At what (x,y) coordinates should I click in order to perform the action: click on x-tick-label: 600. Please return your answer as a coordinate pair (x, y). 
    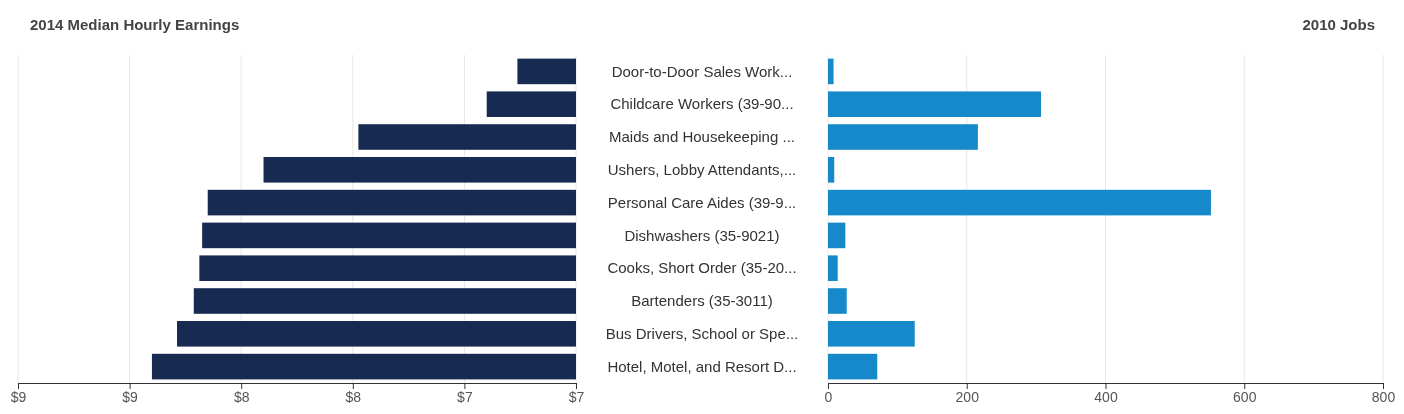
    Looking at the image, I should click on (1245, 396).